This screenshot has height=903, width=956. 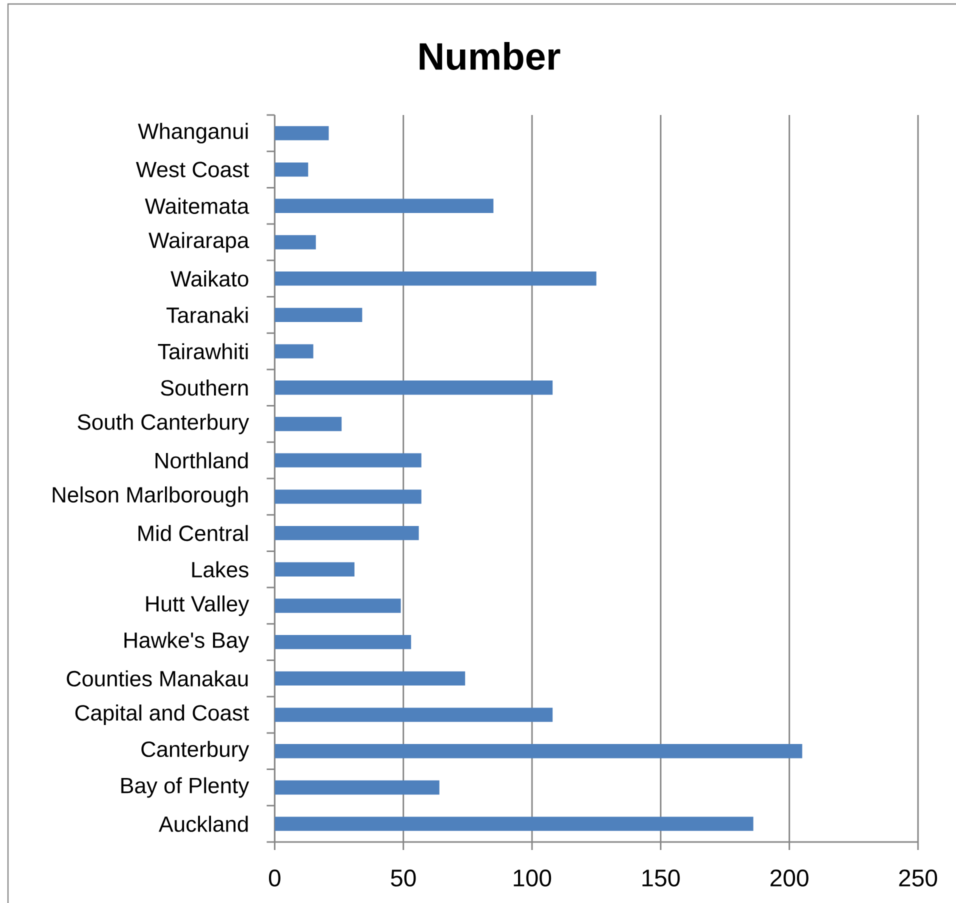 I want to click on y-tick-label: Southern, so click(x=204, y=388).